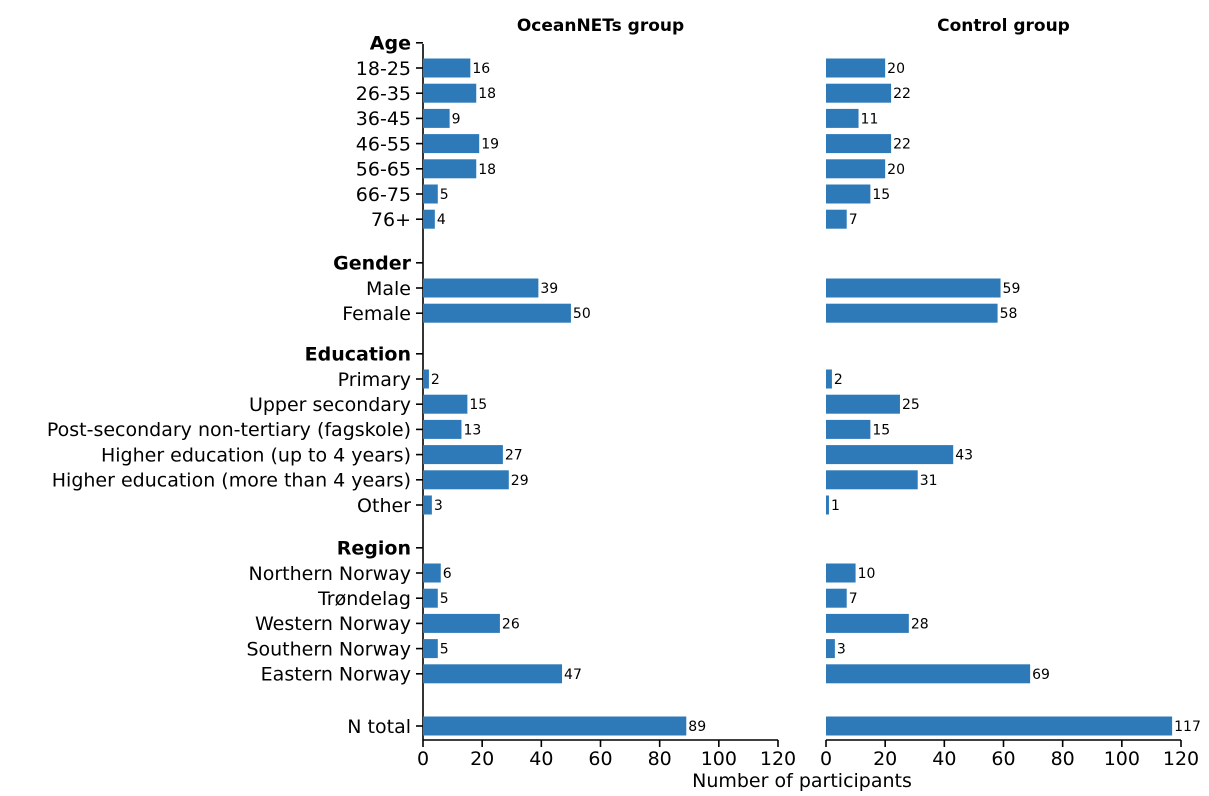  Describe the element at coordinates (902, 94) in the screenshot. I see `value-label-control-26-35: 22` at that location.